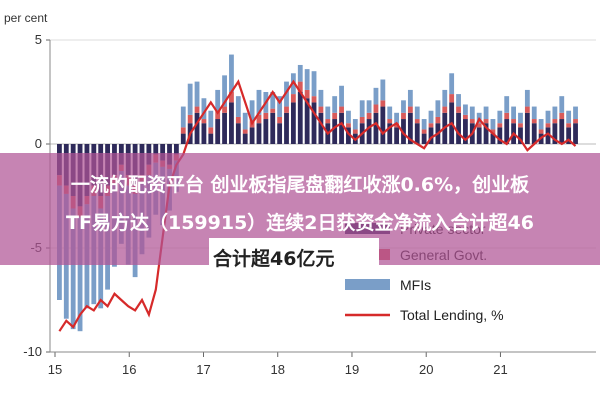 This screenshot has width=600, height=400. Describe the element at coordinates (300, 223) in the screenshot. I see `overlay-line-2: TF易方达（159915）连续2日获资金净流入合计超46` at that location.